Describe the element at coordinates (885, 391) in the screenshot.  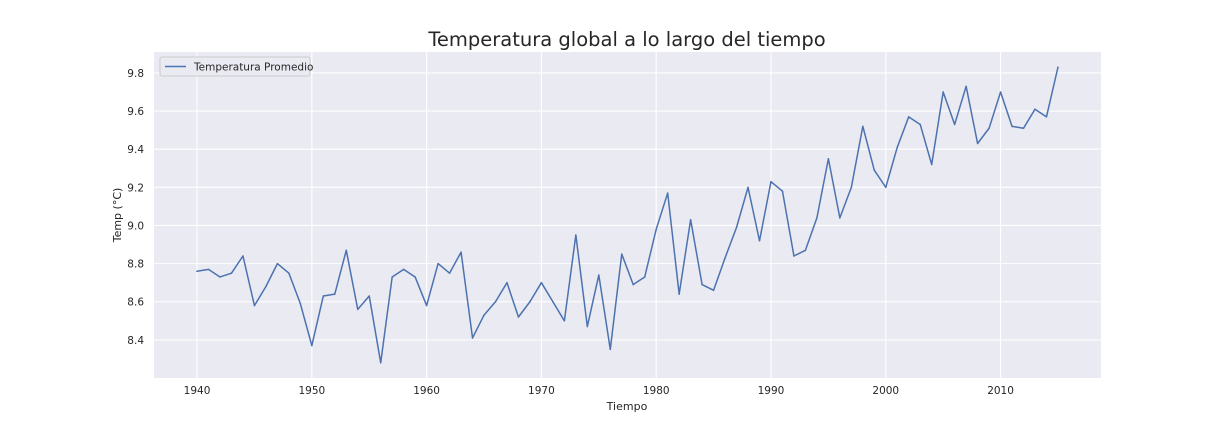
I see `x-tick-label: 2000` at that location.